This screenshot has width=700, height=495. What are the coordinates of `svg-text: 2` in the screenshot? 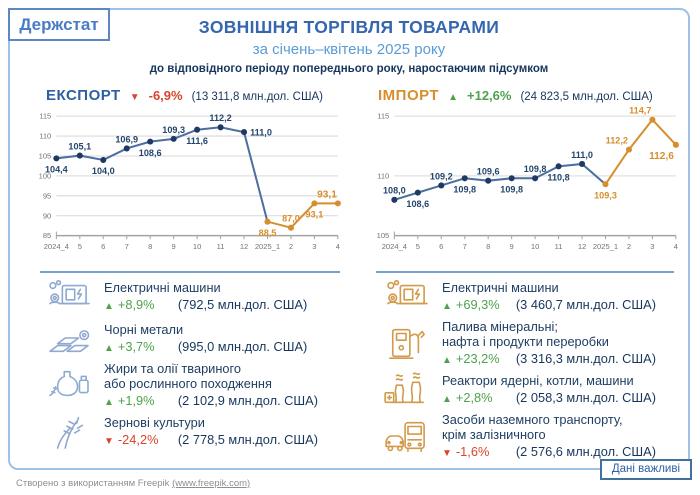 It's located at (629, 246).